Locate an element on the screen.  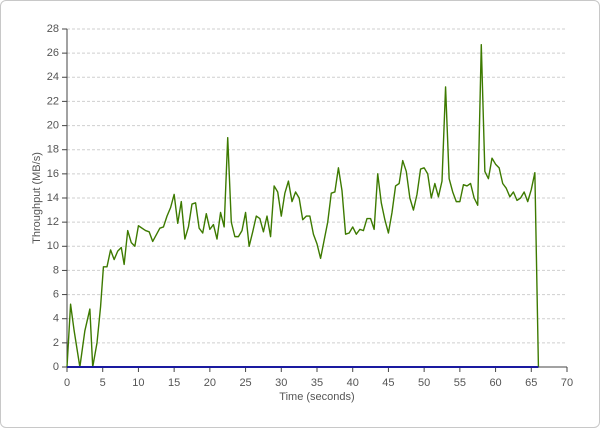
y-tick-label: 20 is located at coordinates (53, 125).